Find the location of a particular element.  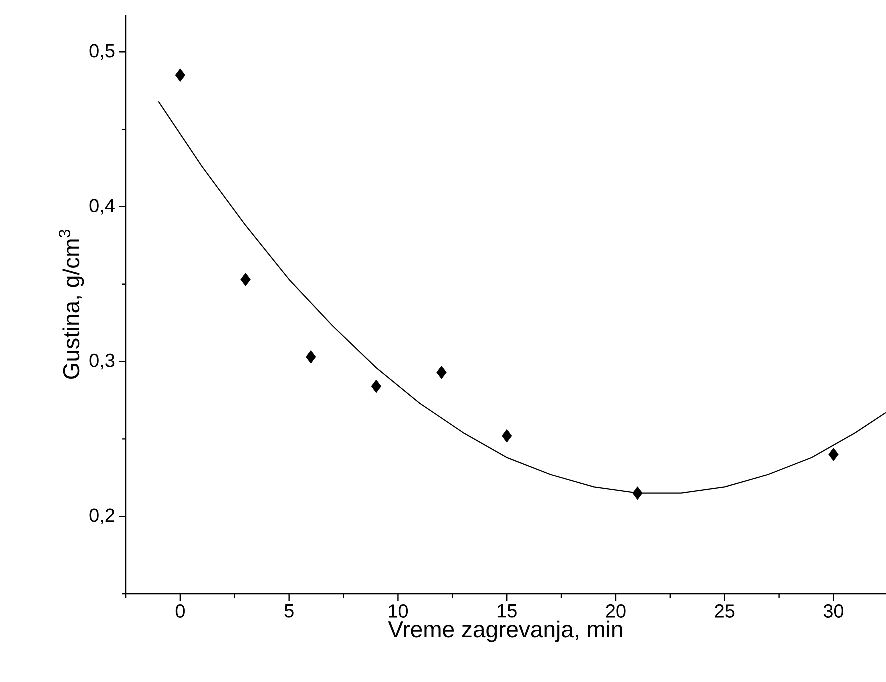

x-tick-label: 5 is located at coordinates (289, 611).